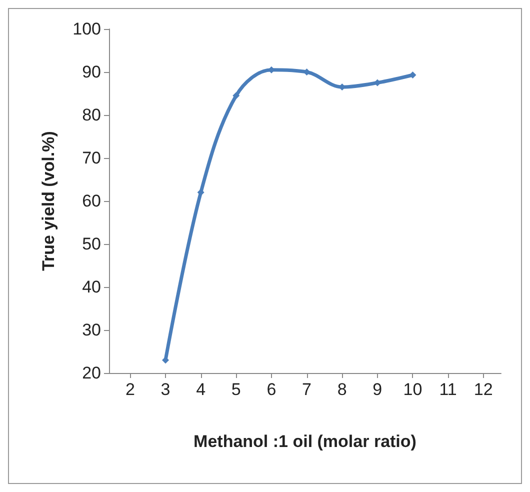  What do you see at coordinates (342, 389) in the screenshot?
I see `x-tick-label: 8` at bounding box center [342, 389].